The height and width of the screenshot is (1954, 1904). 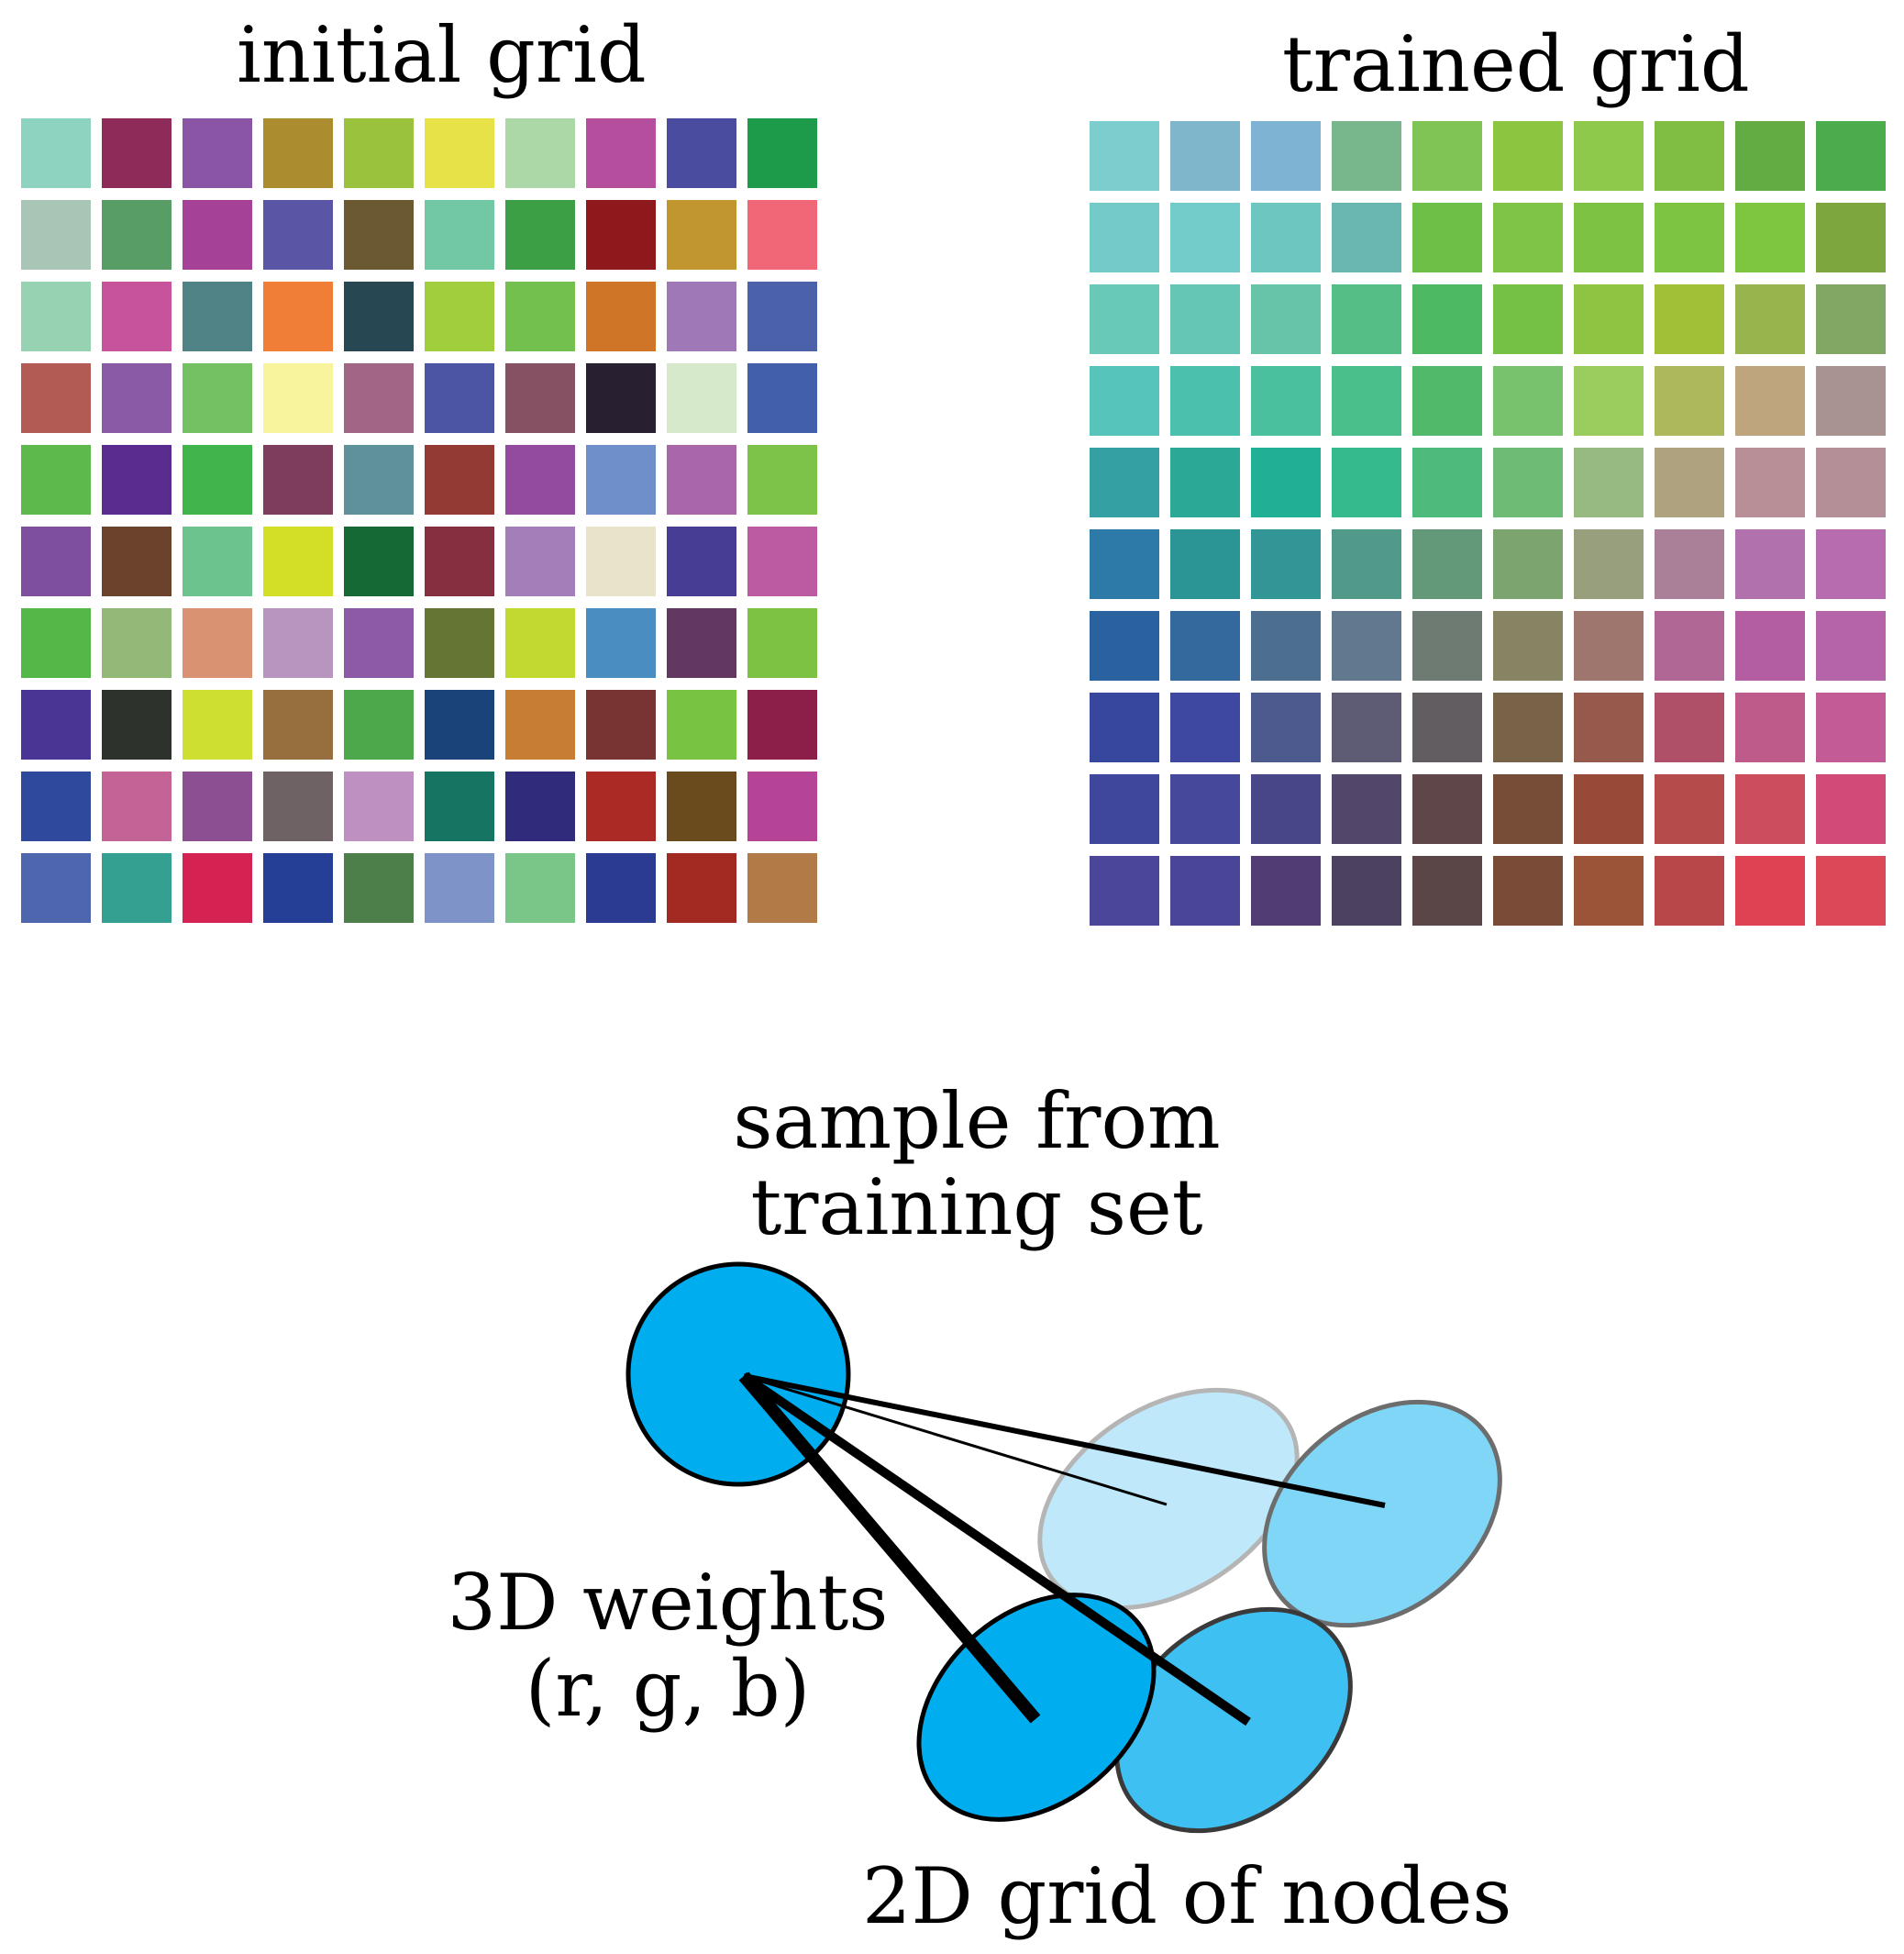 What do you see at coordinates (668, 1603) in the screenshot?
I see `weights-label-line-1: 3D weights` at bounding box center [668, 1603].